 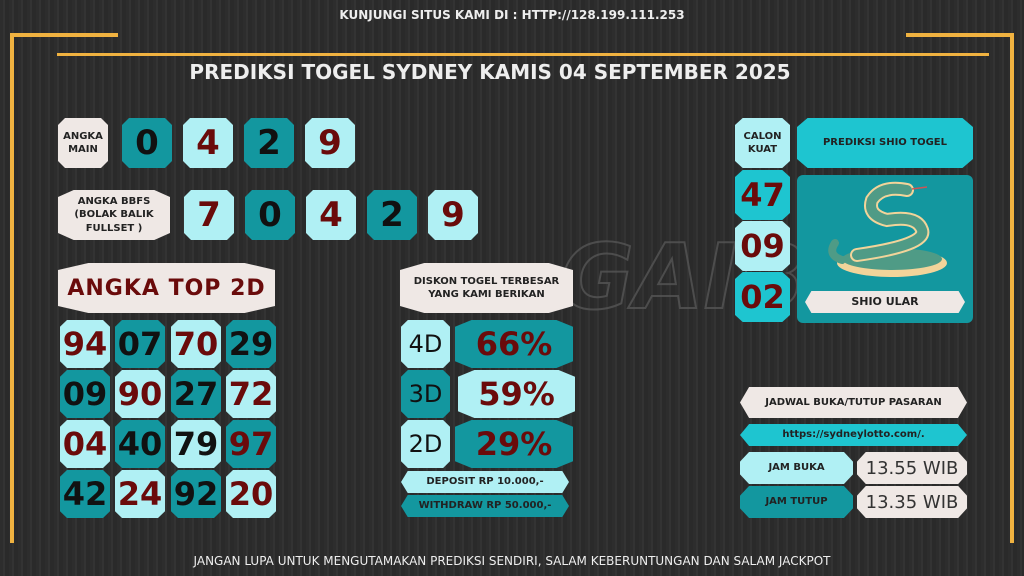 I want to click on top2d-number: 24, so click(x=140, y=494).